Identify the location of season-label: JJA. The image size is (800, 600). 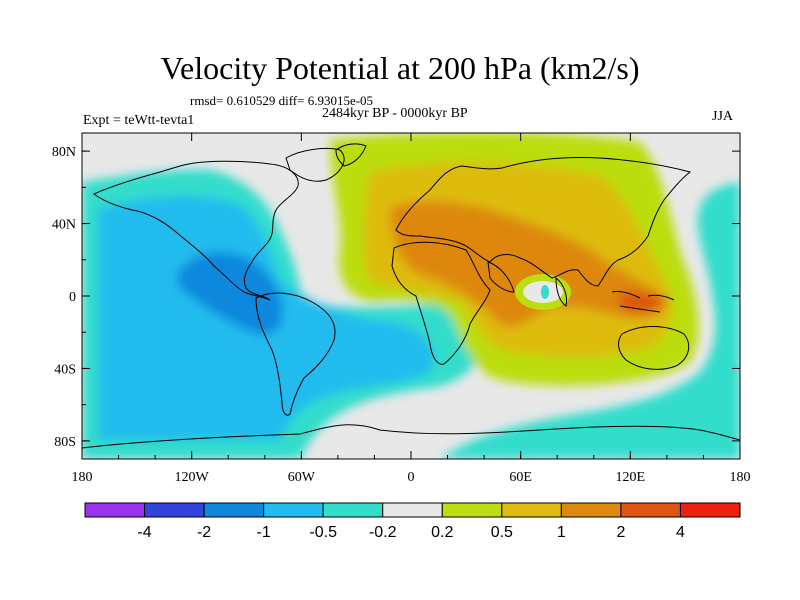
(723, 116).